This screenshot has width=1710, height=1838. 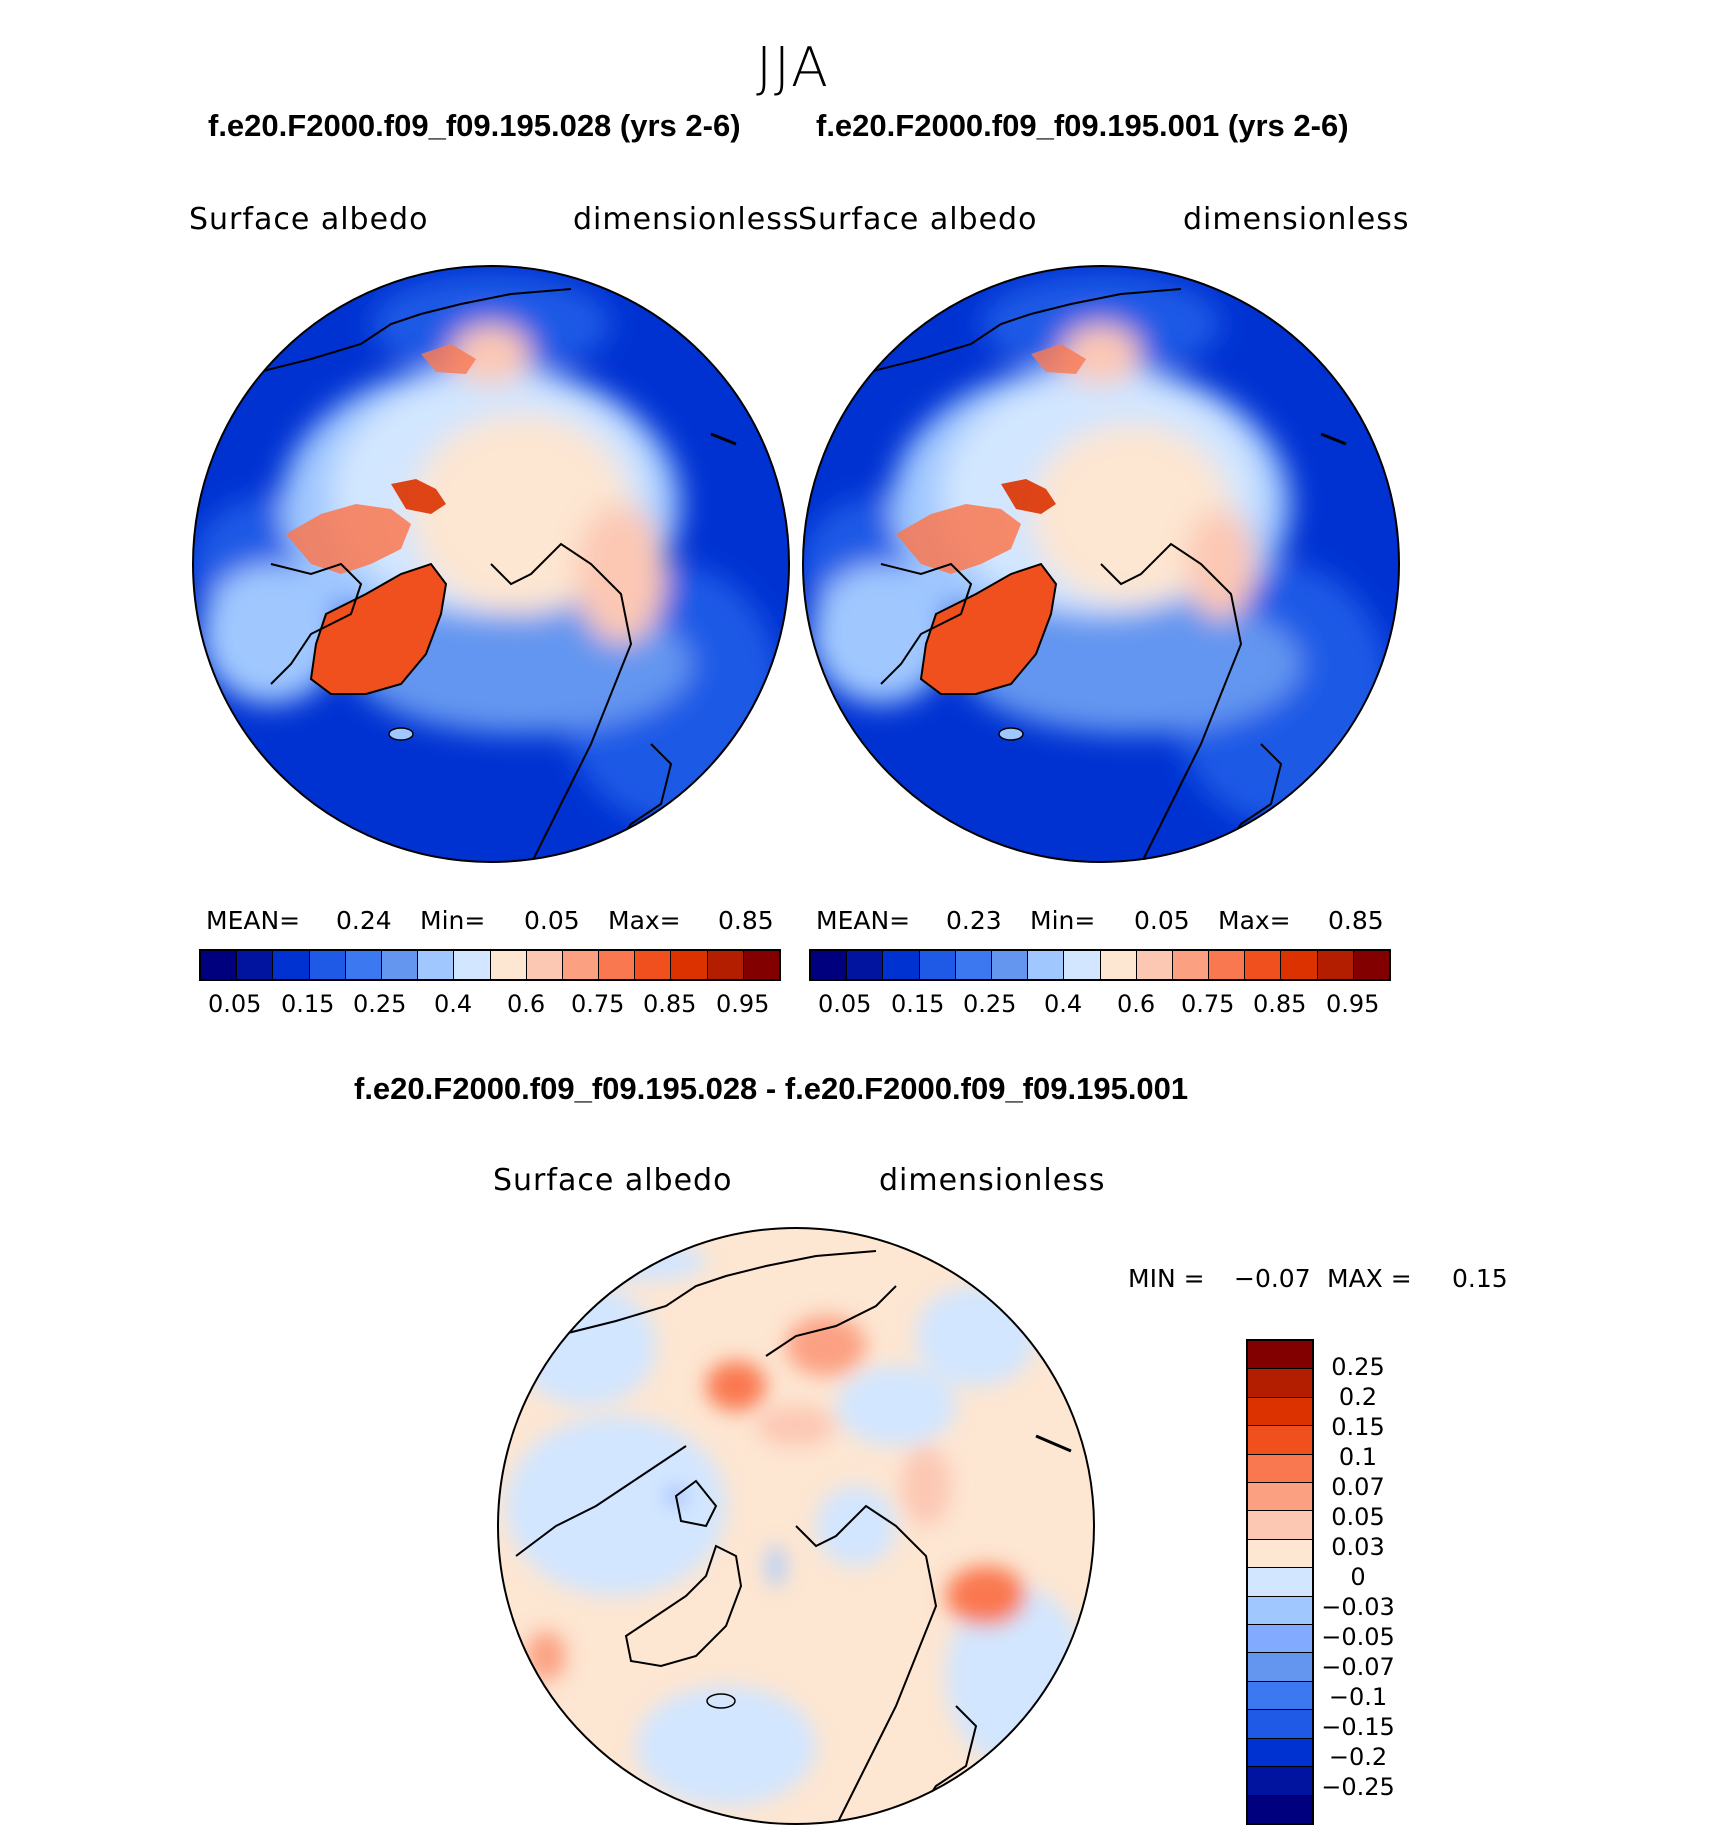 What do you see at coordinates (1208, 1004) in the screenshot?
I see `colorbar-right-tick: 0.75` at bounding box center [1208, 1004].